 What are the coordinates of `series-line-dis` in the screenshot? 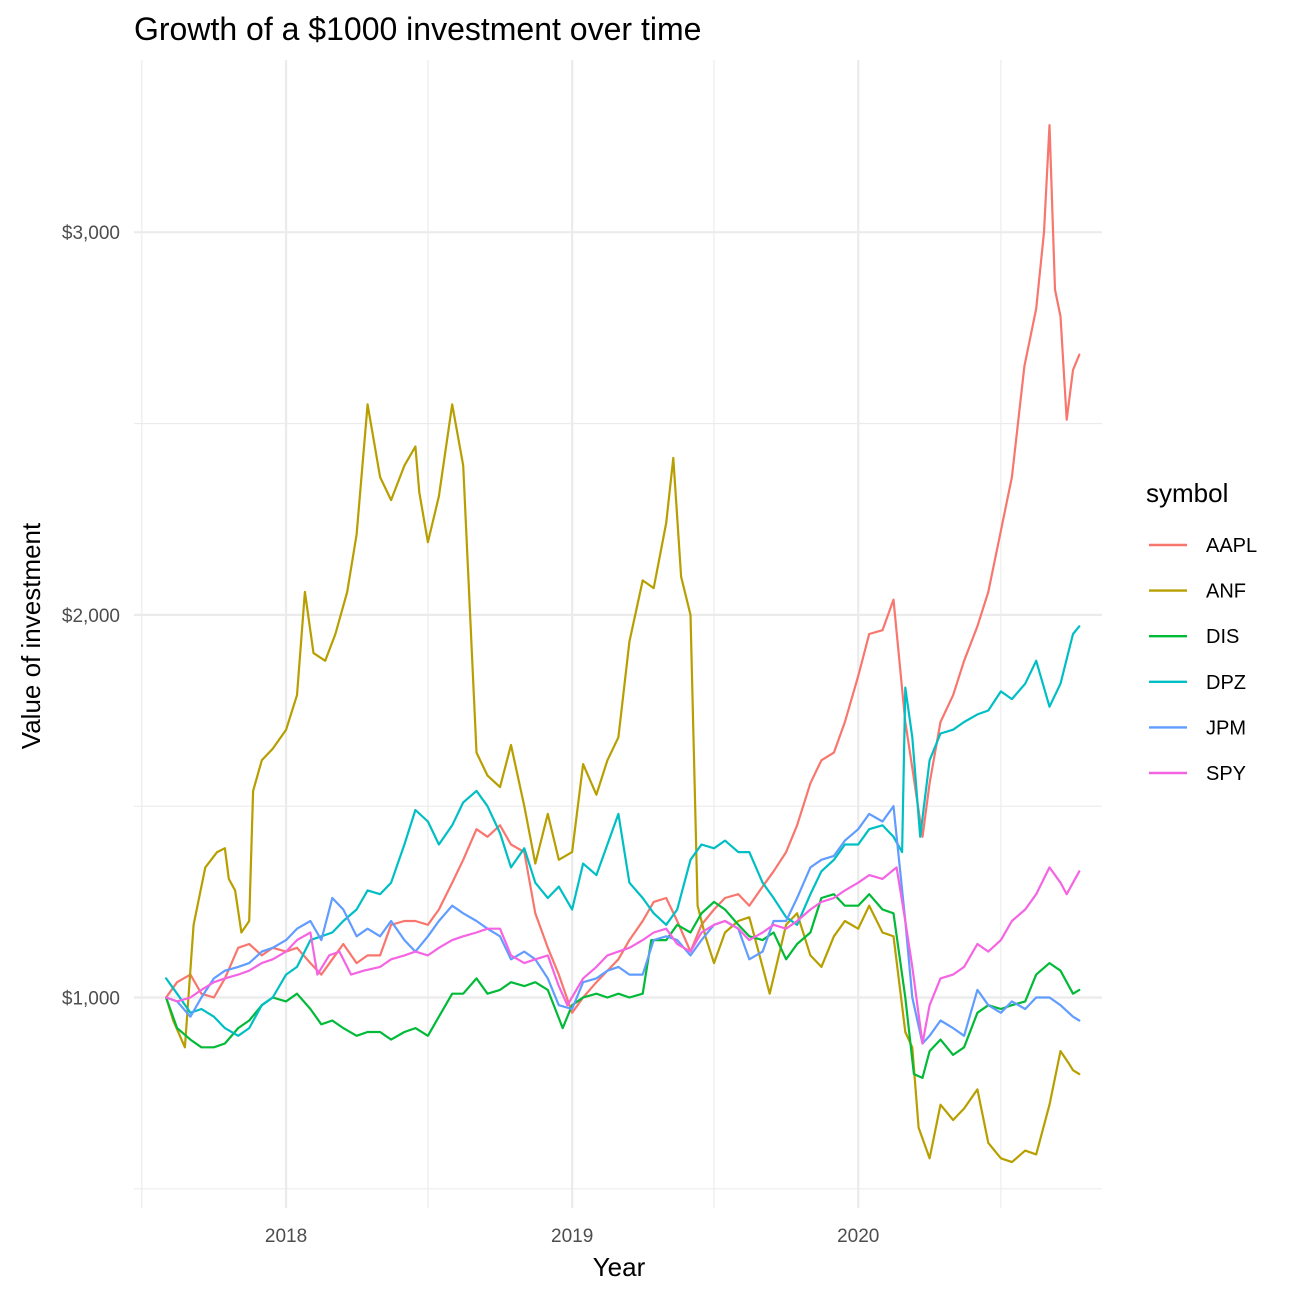 It's located at (623, 986).